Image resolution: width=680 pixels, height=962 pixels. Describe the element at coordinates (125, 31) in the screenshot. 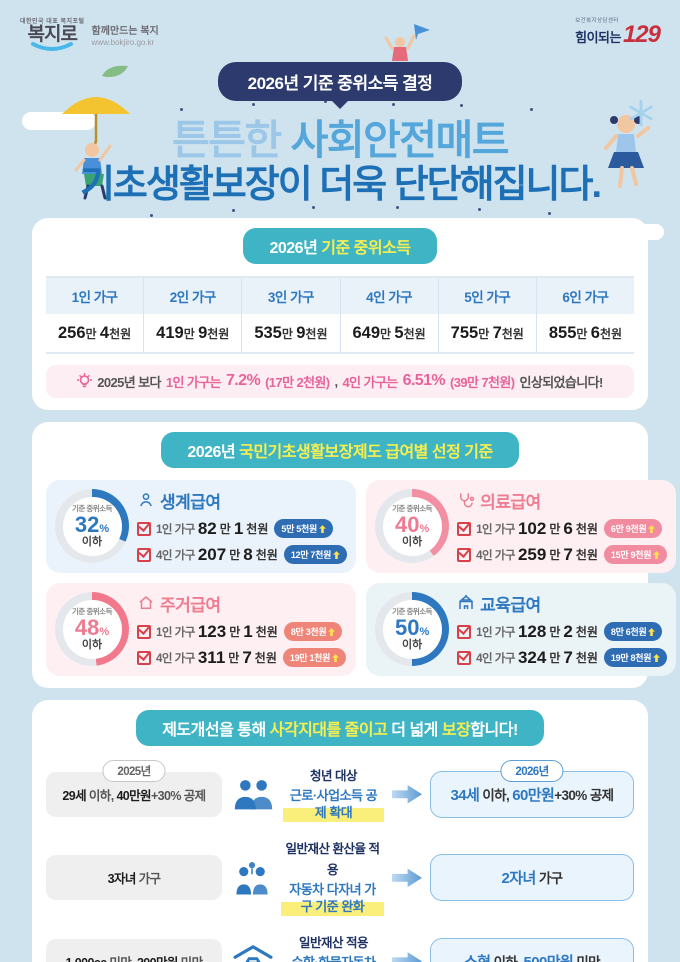

I see `bokjiro-subtitle: 함께만드는 복지` at that location.